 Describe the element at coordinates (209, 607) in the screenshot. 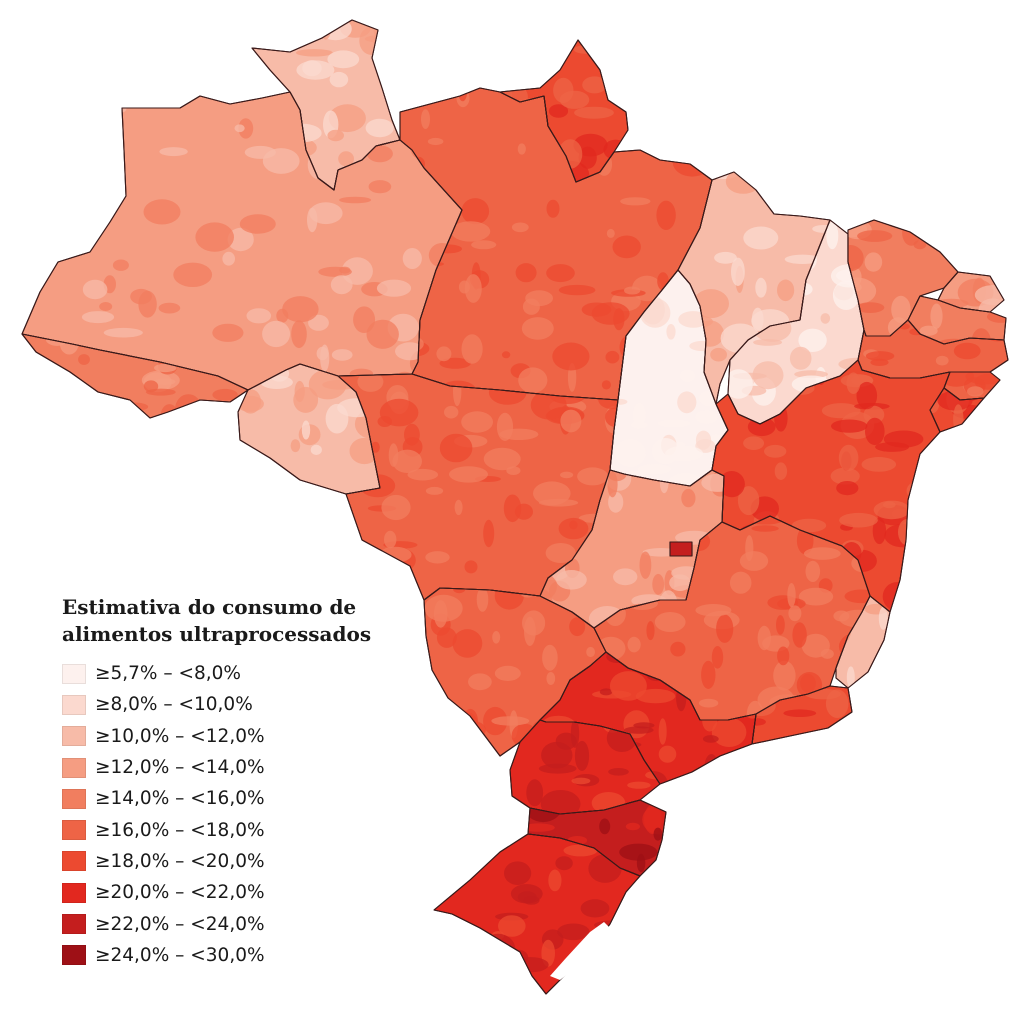

I see `legend-title-line1: Estimativa do consumo de` at that location.